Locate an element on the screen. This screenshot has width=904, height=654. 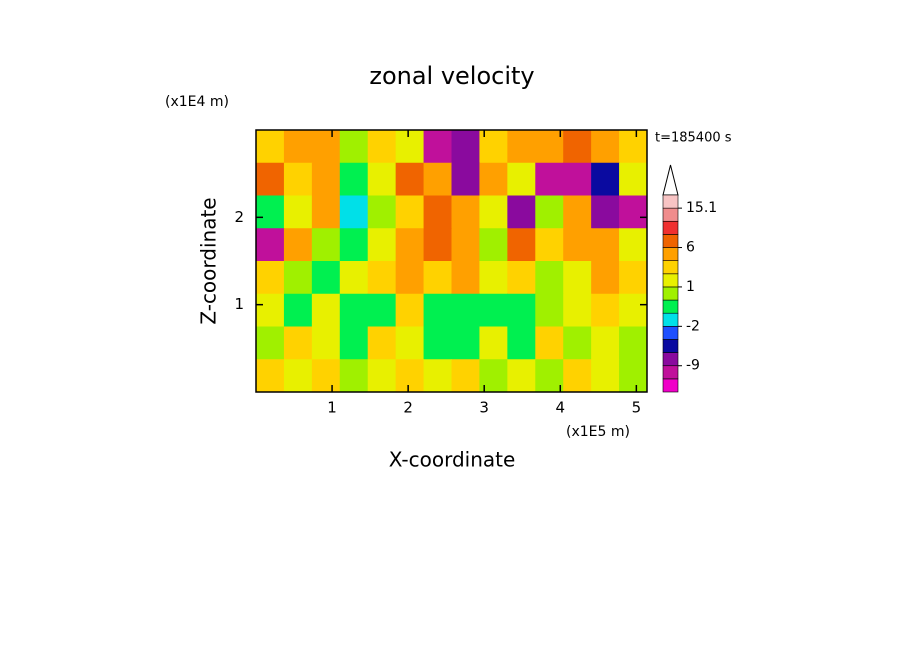
x-tick-label: 5 is located at coordinates (637, 408).